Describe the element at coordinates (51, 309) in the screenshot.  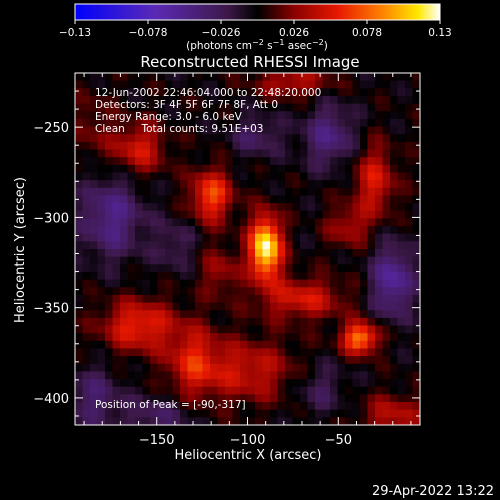
I see `y-tick-label: −350` at that location.